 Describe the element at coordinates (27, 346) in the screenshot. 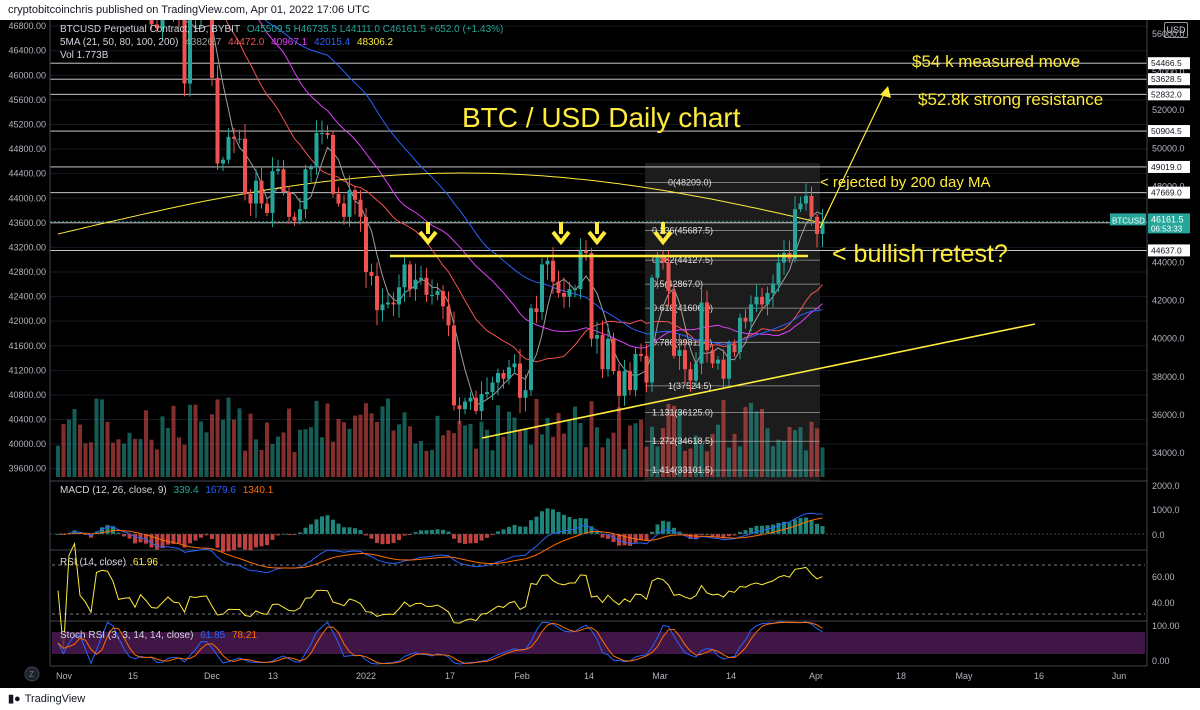

I see `left-axis-label: 41600.00` at that location.